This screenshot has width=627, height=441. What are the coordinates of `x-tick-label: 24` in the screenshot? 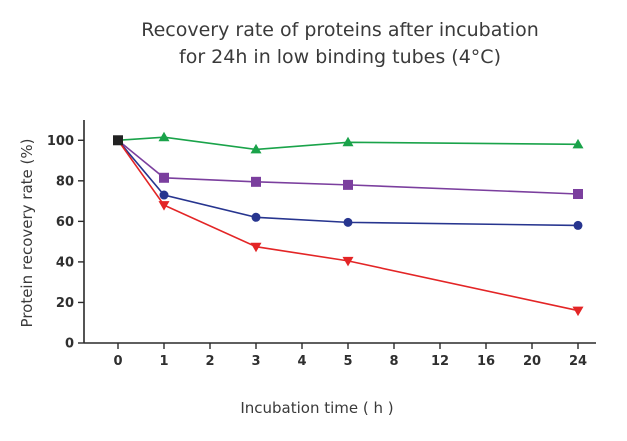 It's located at (578, 361).